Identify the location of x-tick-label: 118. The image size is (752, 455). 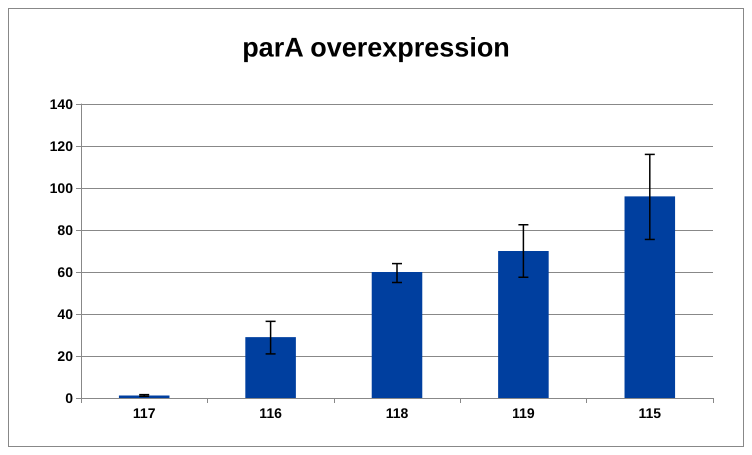
(397, 413).